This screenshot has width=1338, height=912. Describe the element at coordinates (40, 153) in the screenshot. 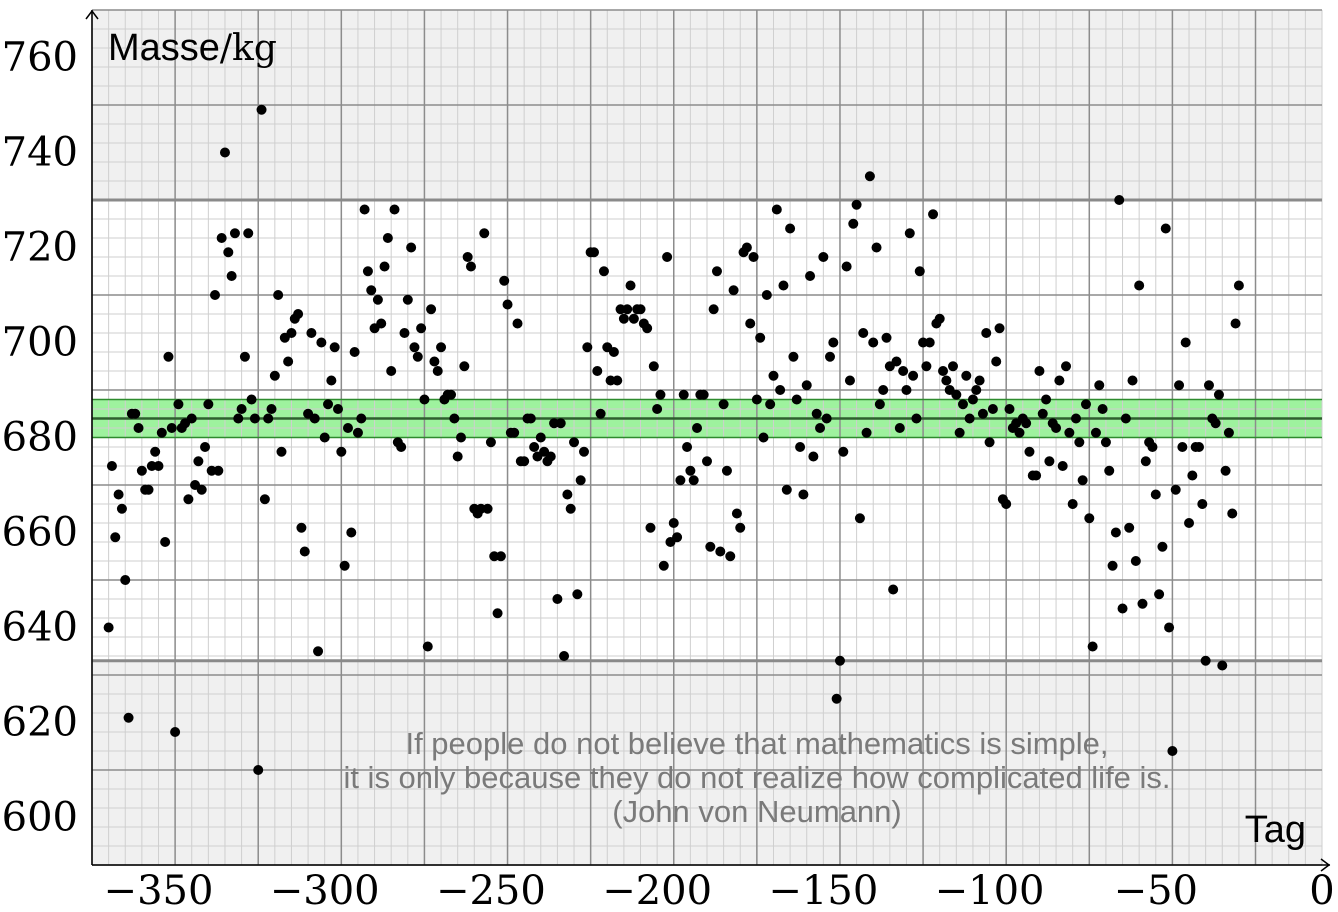

I see `y-tick-label: 740` at that location.